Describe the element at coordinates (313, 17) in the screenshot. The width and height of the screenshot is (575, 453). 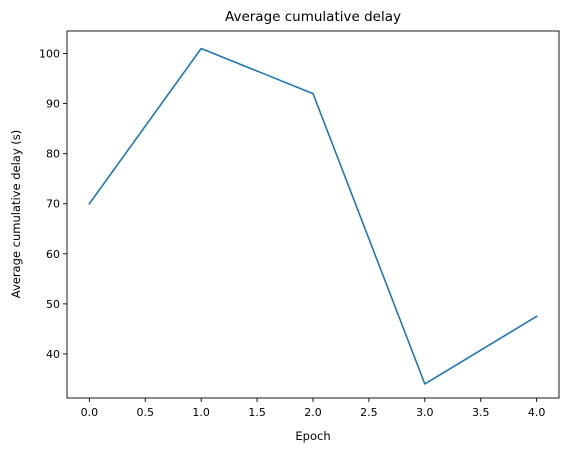
I see `chart-title: Average cumulative delay` at that location.